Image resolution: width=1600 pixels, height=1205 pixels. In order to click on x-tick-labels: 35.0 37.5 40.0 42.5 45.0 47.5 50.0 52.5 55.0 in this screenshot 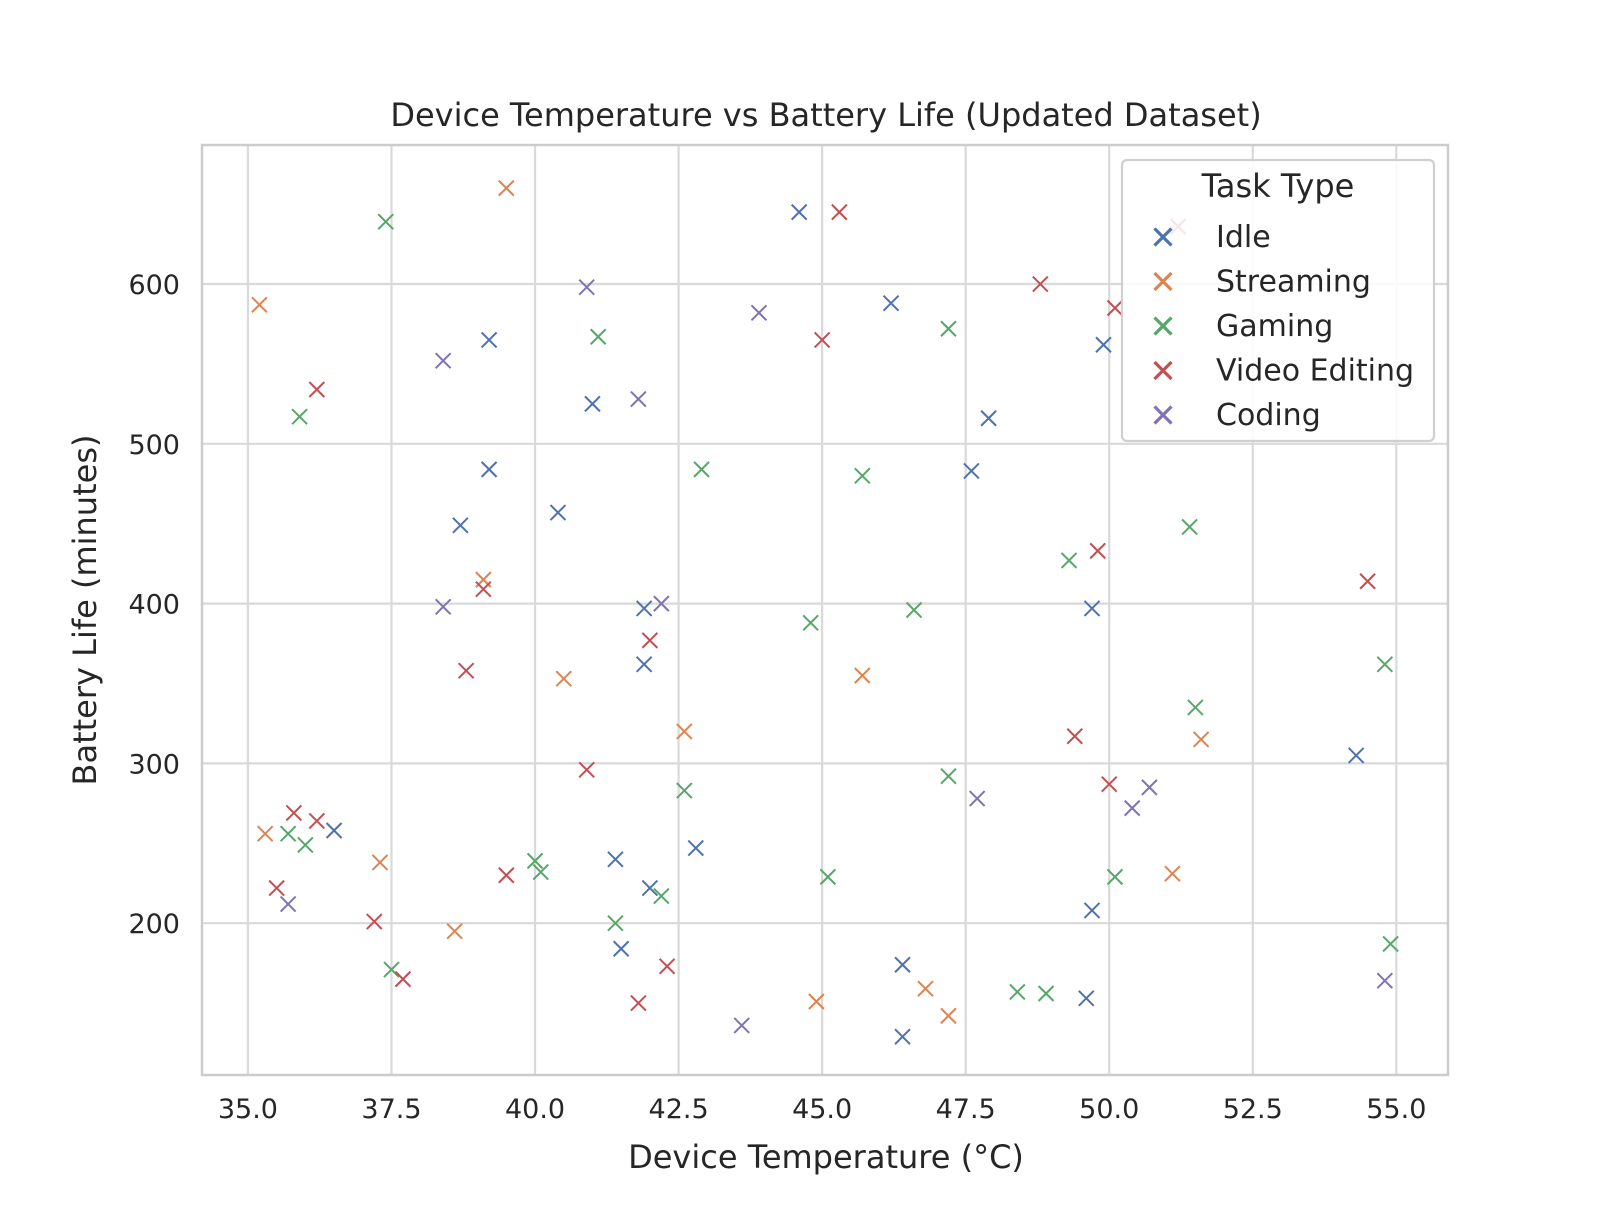, I will do `click(822, 1109)`.